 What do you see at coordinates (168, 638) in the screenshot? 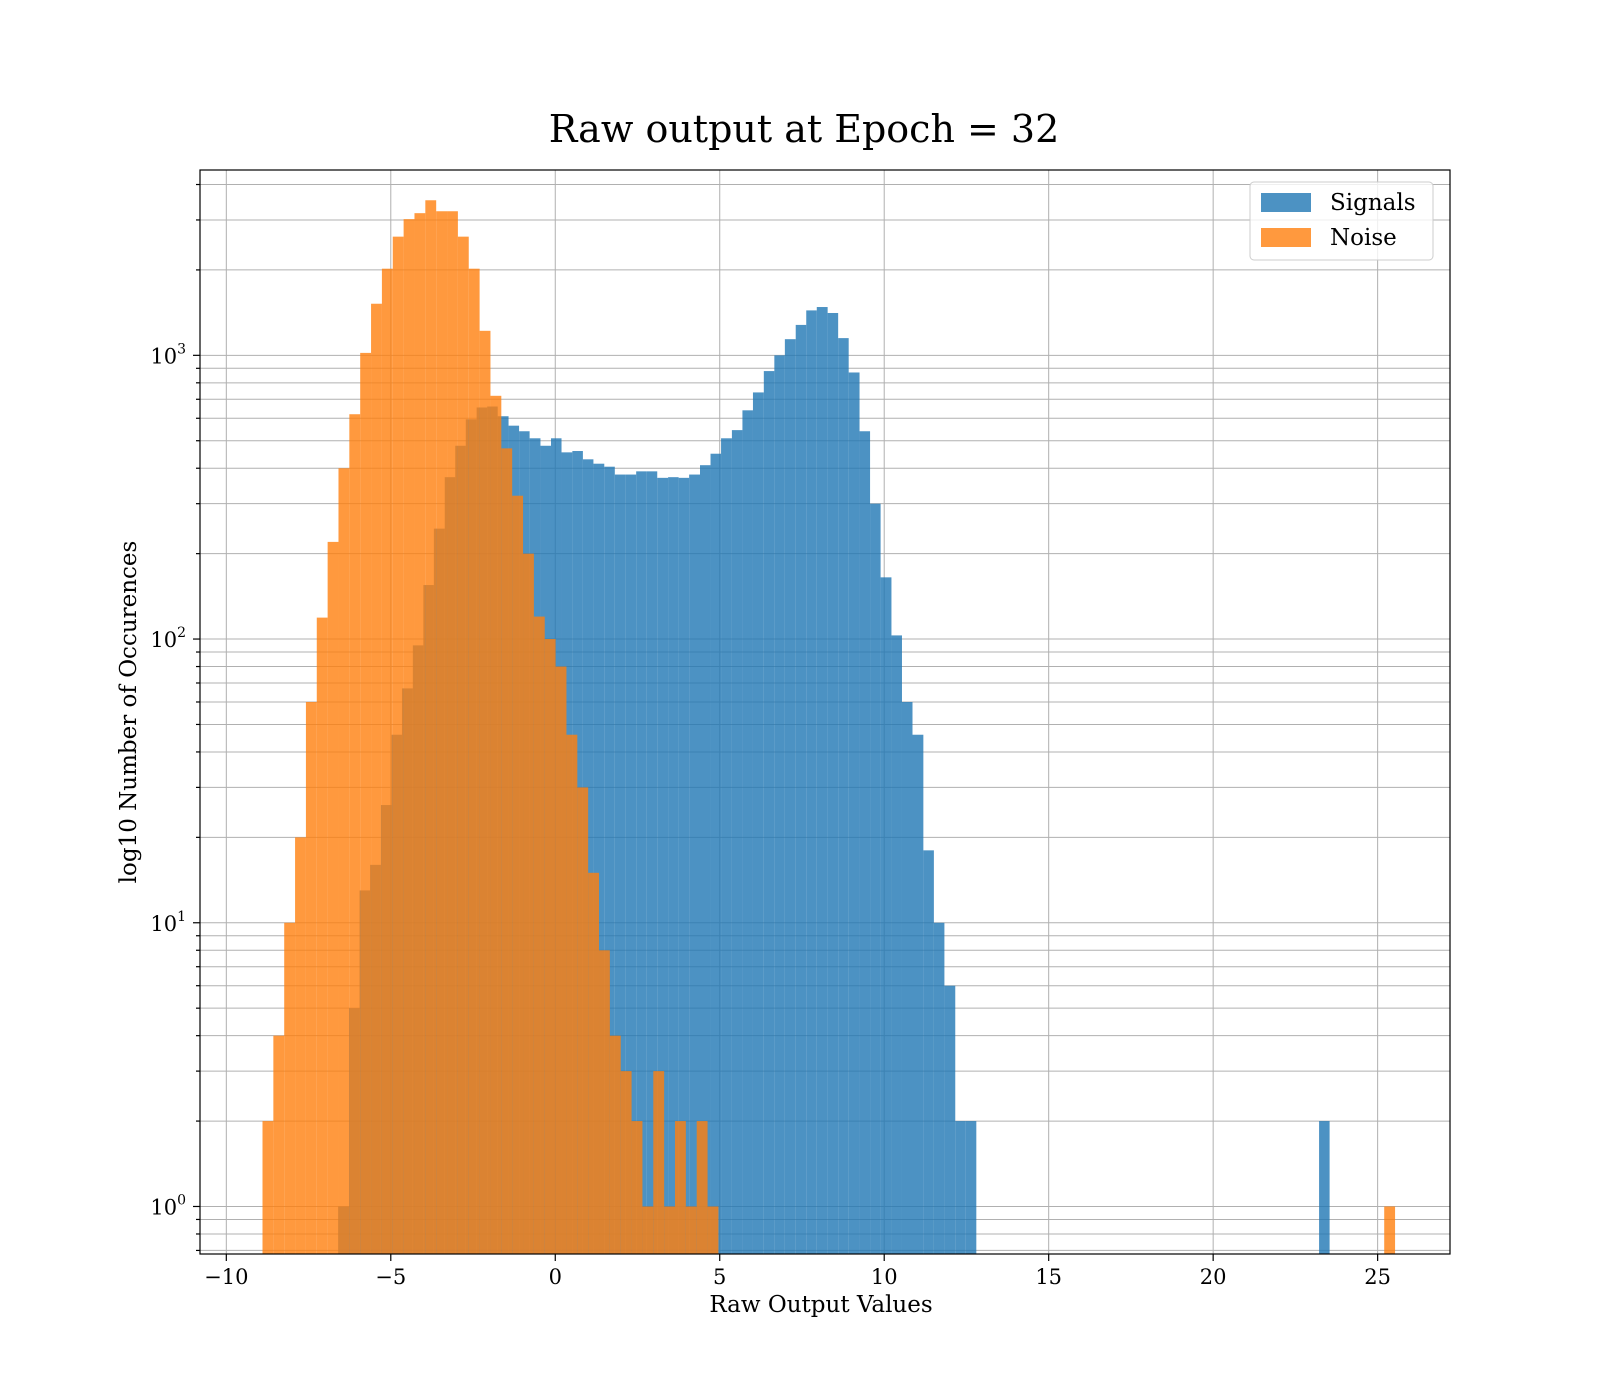
I see `y-tick-label: 10²` at bounding box center [168, 638].